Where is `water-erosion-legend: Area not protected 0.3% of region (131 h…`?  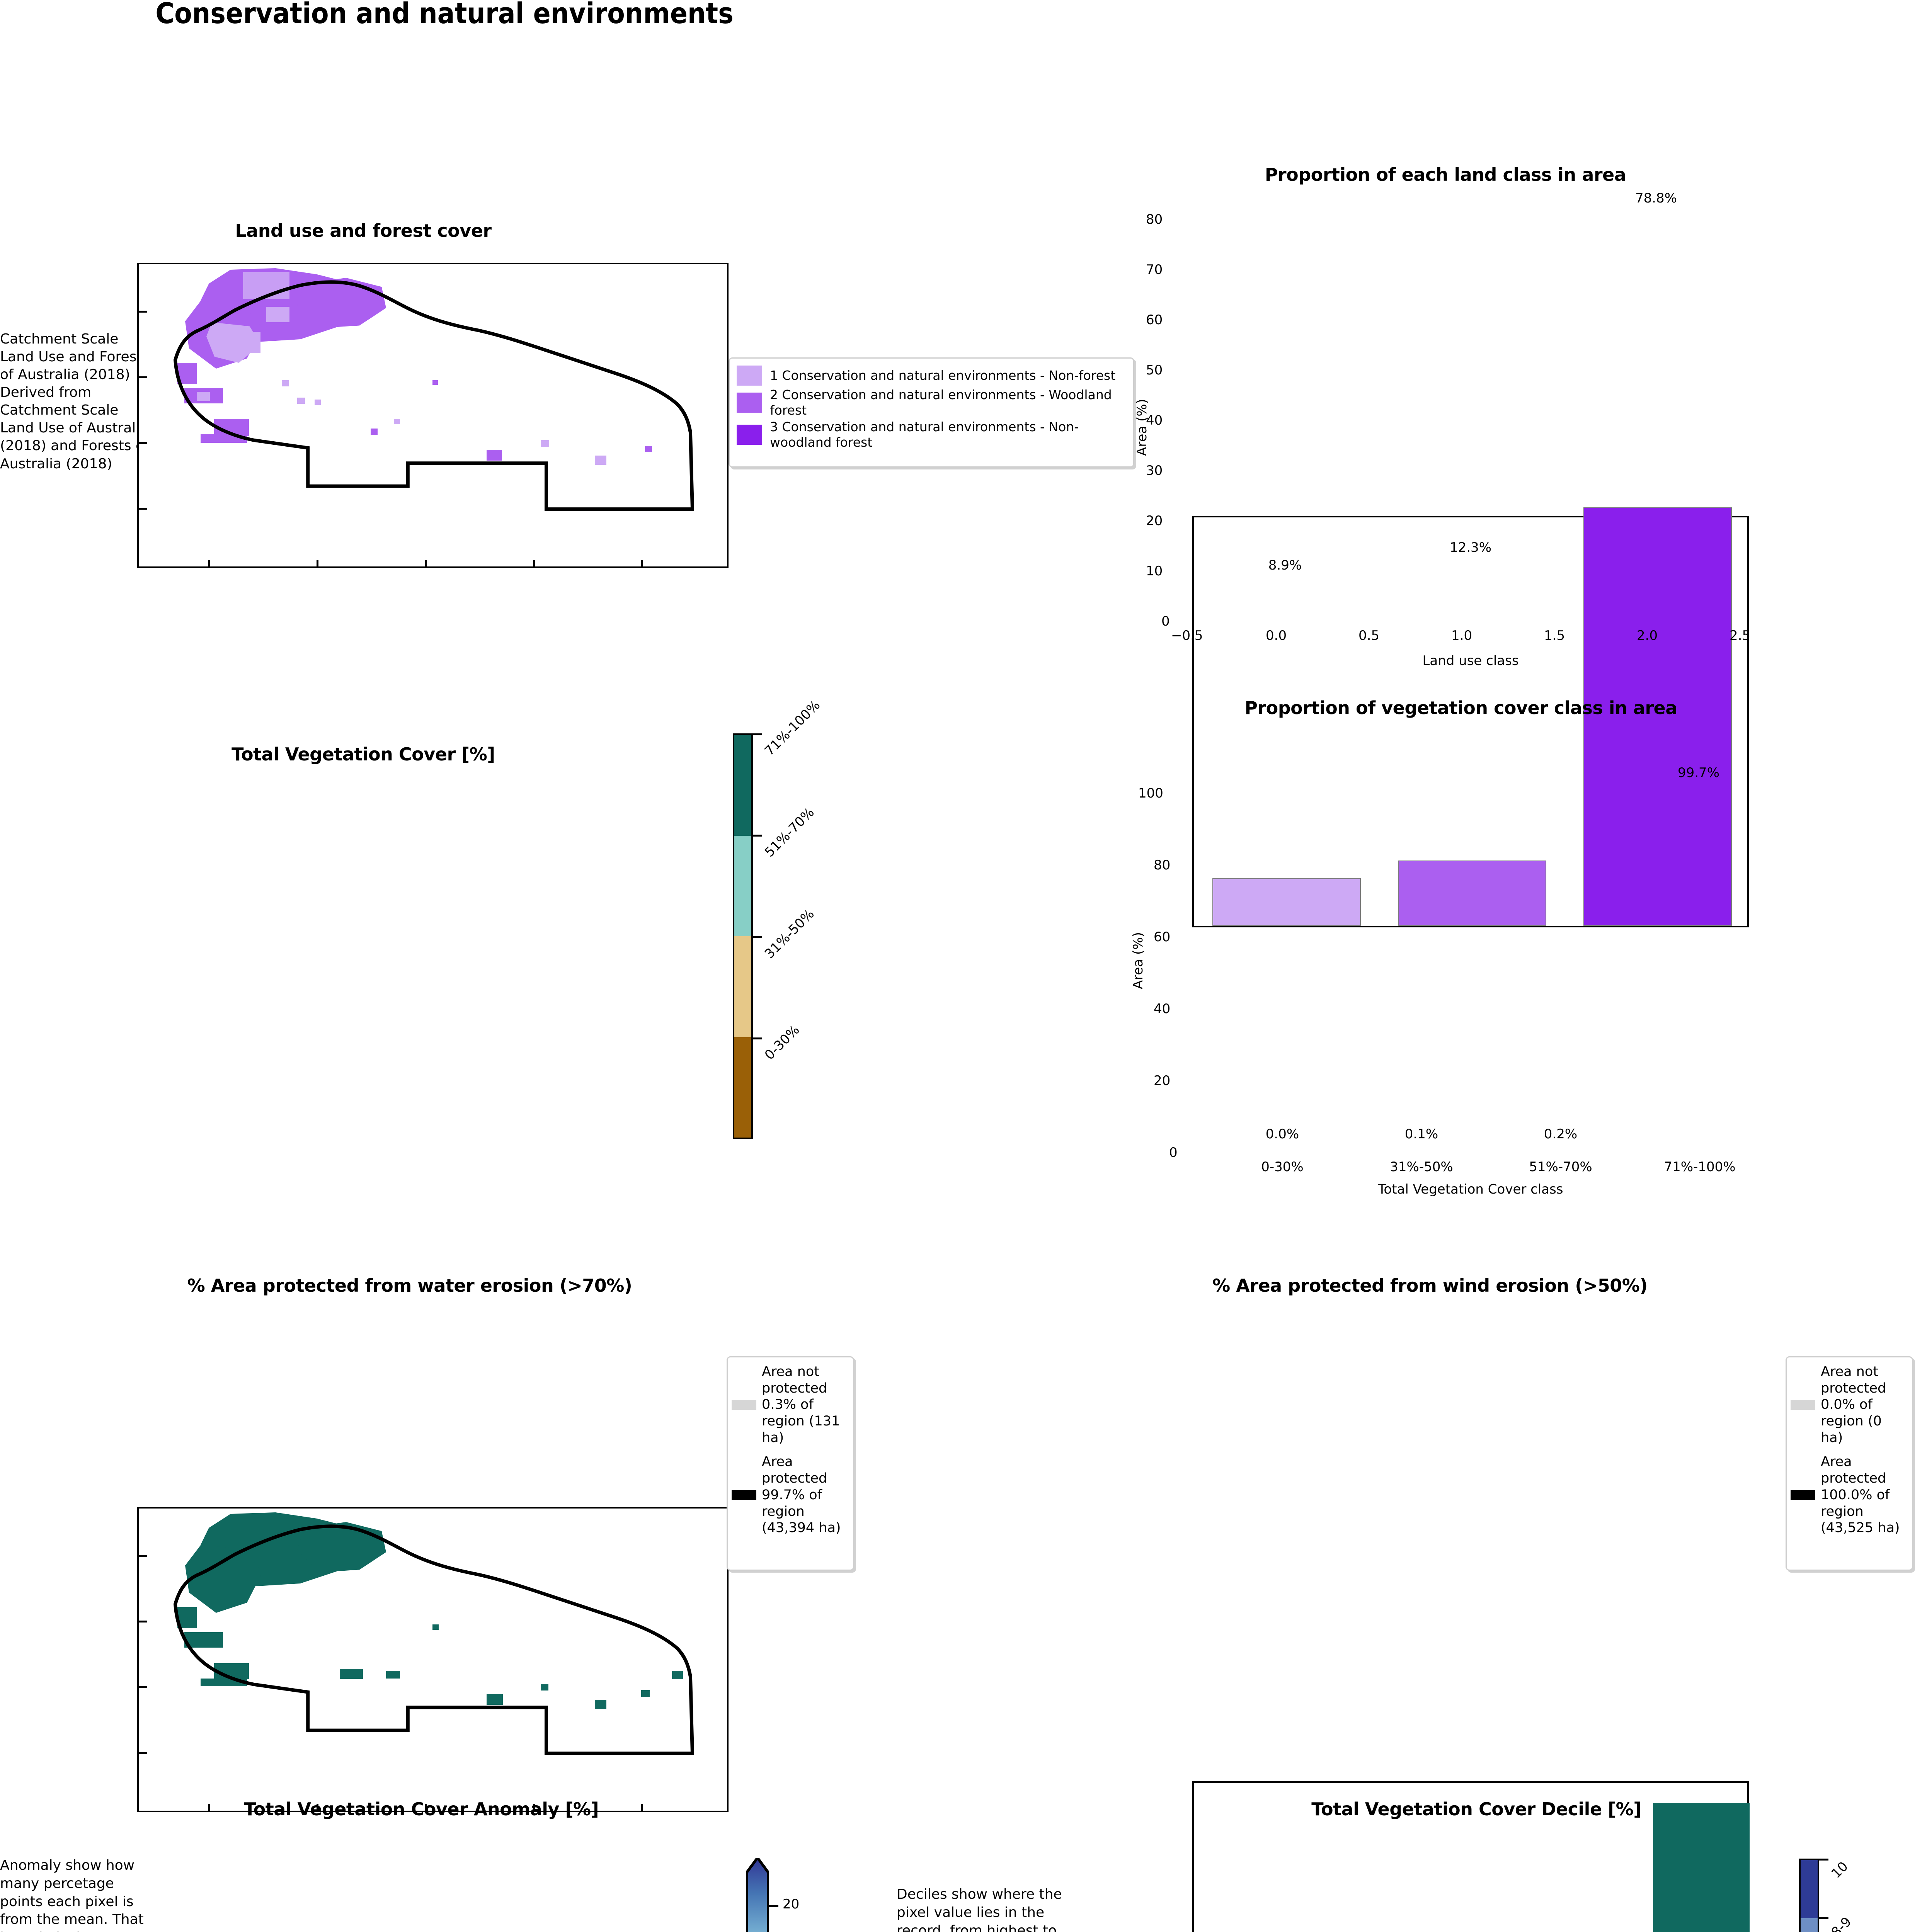 water-erosion-legend: Area not protected 0.3% of region (131 h… is located at coordinates (790, 1463).